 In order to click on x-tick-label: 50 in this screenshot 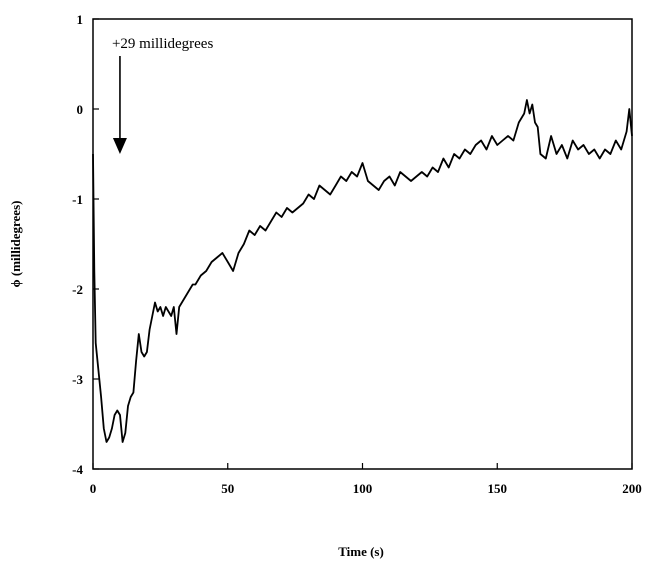, I will do `click(227, 488)`.